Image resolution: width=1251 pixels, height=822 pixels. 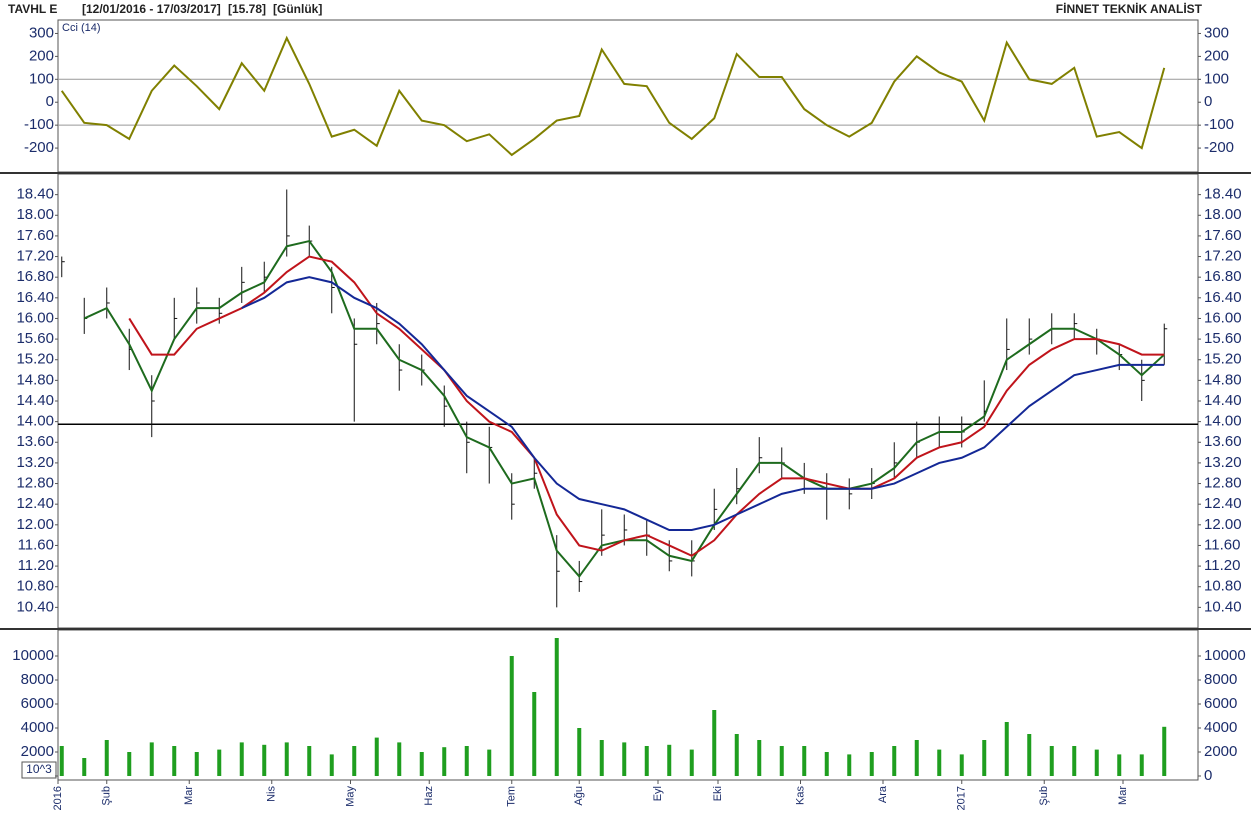 What do you see at coordinates (272, 794) in the screenshot?
I see `x-tick-label: Nis` at bounding box center [272, 794].